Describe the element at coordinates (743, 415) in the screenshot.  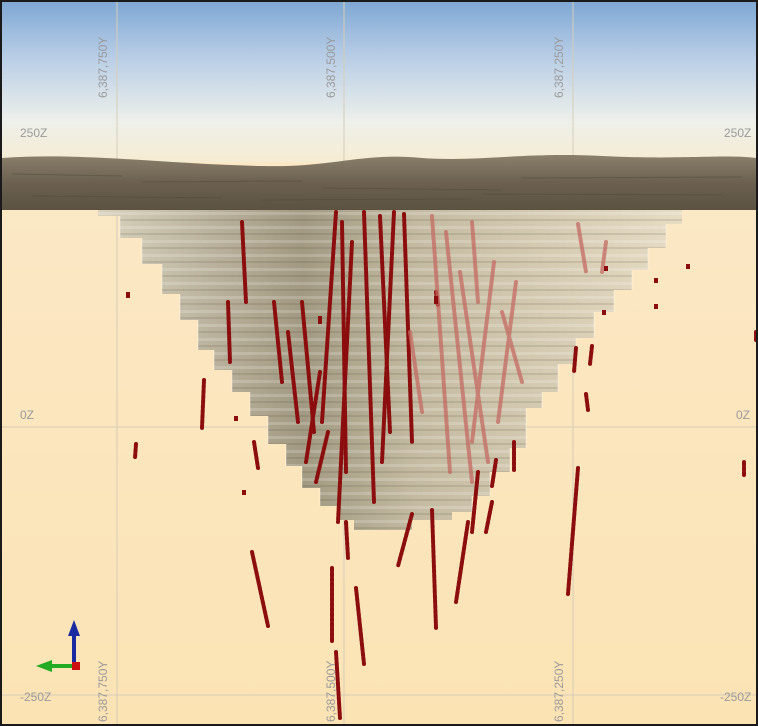
I see `z-label-mid-right: 0Z` at that location.